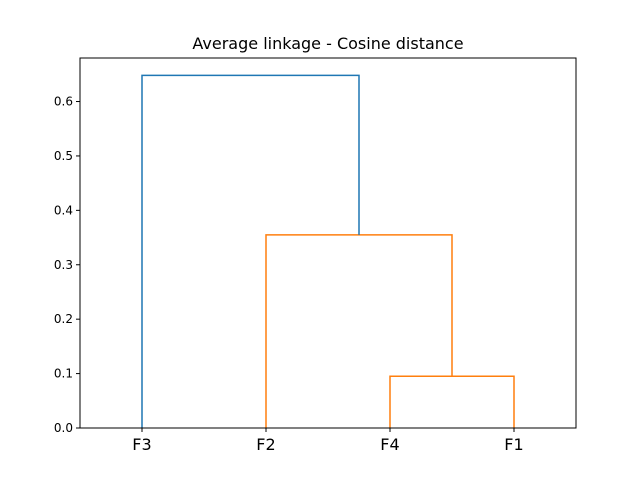 The width and height of the screenshot is (640, 480). Describe the element at coordinates (63, 156) in the screenshot. I see `y-tick-label: 0.5` at that location.